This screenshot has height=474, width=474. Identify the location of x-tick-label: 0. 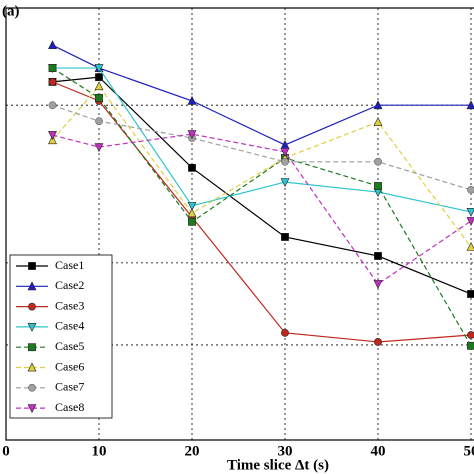
(6, 451).